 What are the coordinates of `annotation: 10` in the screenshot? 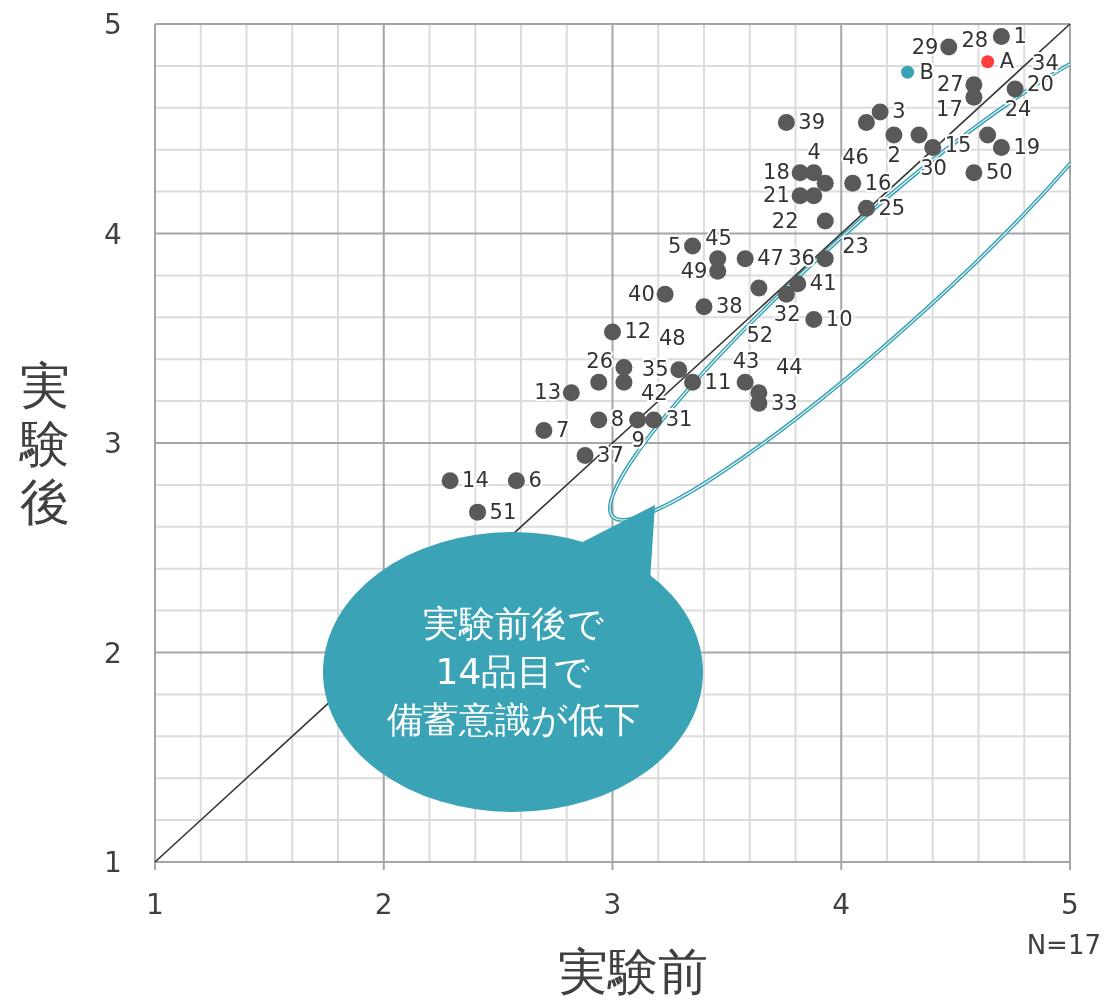 It's located at (839, 318).